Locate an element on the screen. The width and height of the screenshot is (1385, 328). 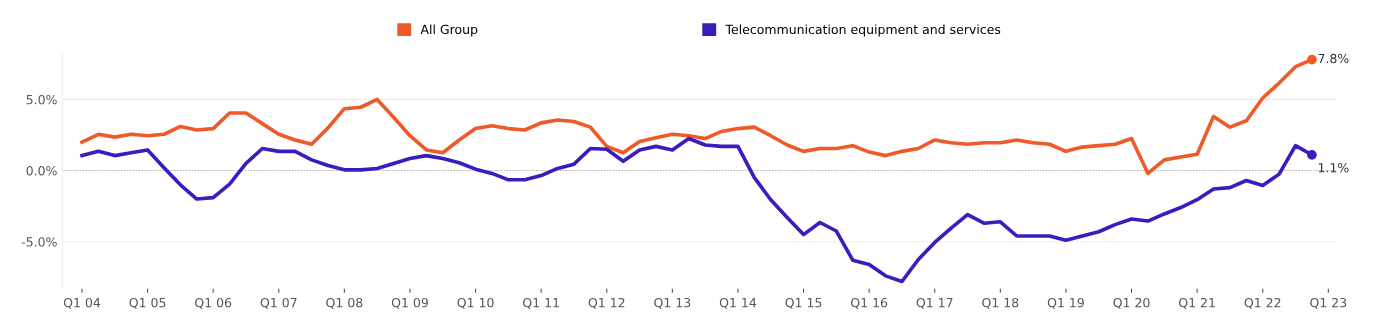
data-label: 1.1% is located at coordinates (1333, 167).